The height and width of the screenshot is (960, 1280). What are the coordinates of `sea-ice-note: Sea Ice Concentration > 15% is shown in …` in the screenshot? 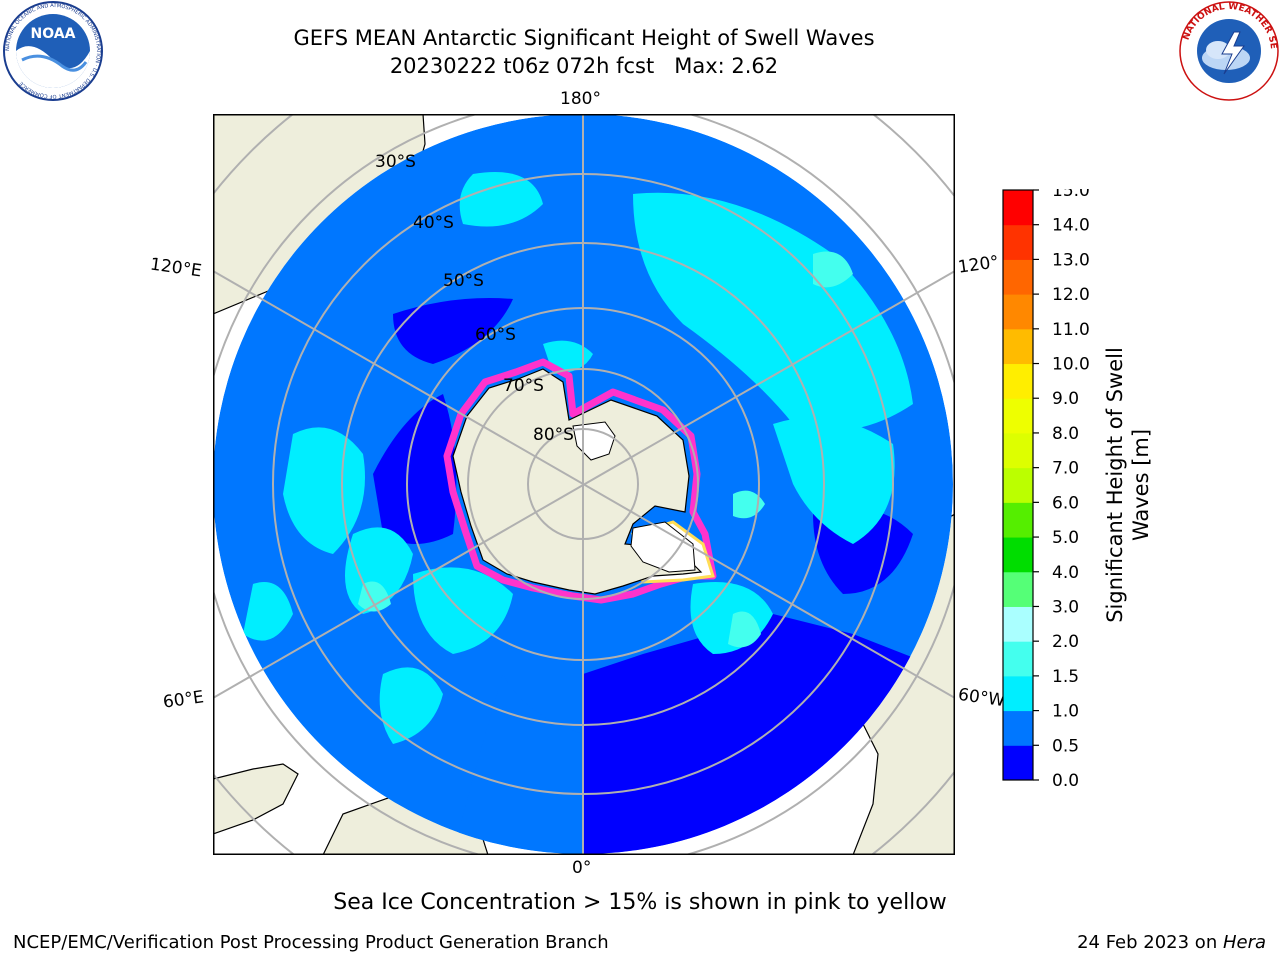 It's located at (640, 902).